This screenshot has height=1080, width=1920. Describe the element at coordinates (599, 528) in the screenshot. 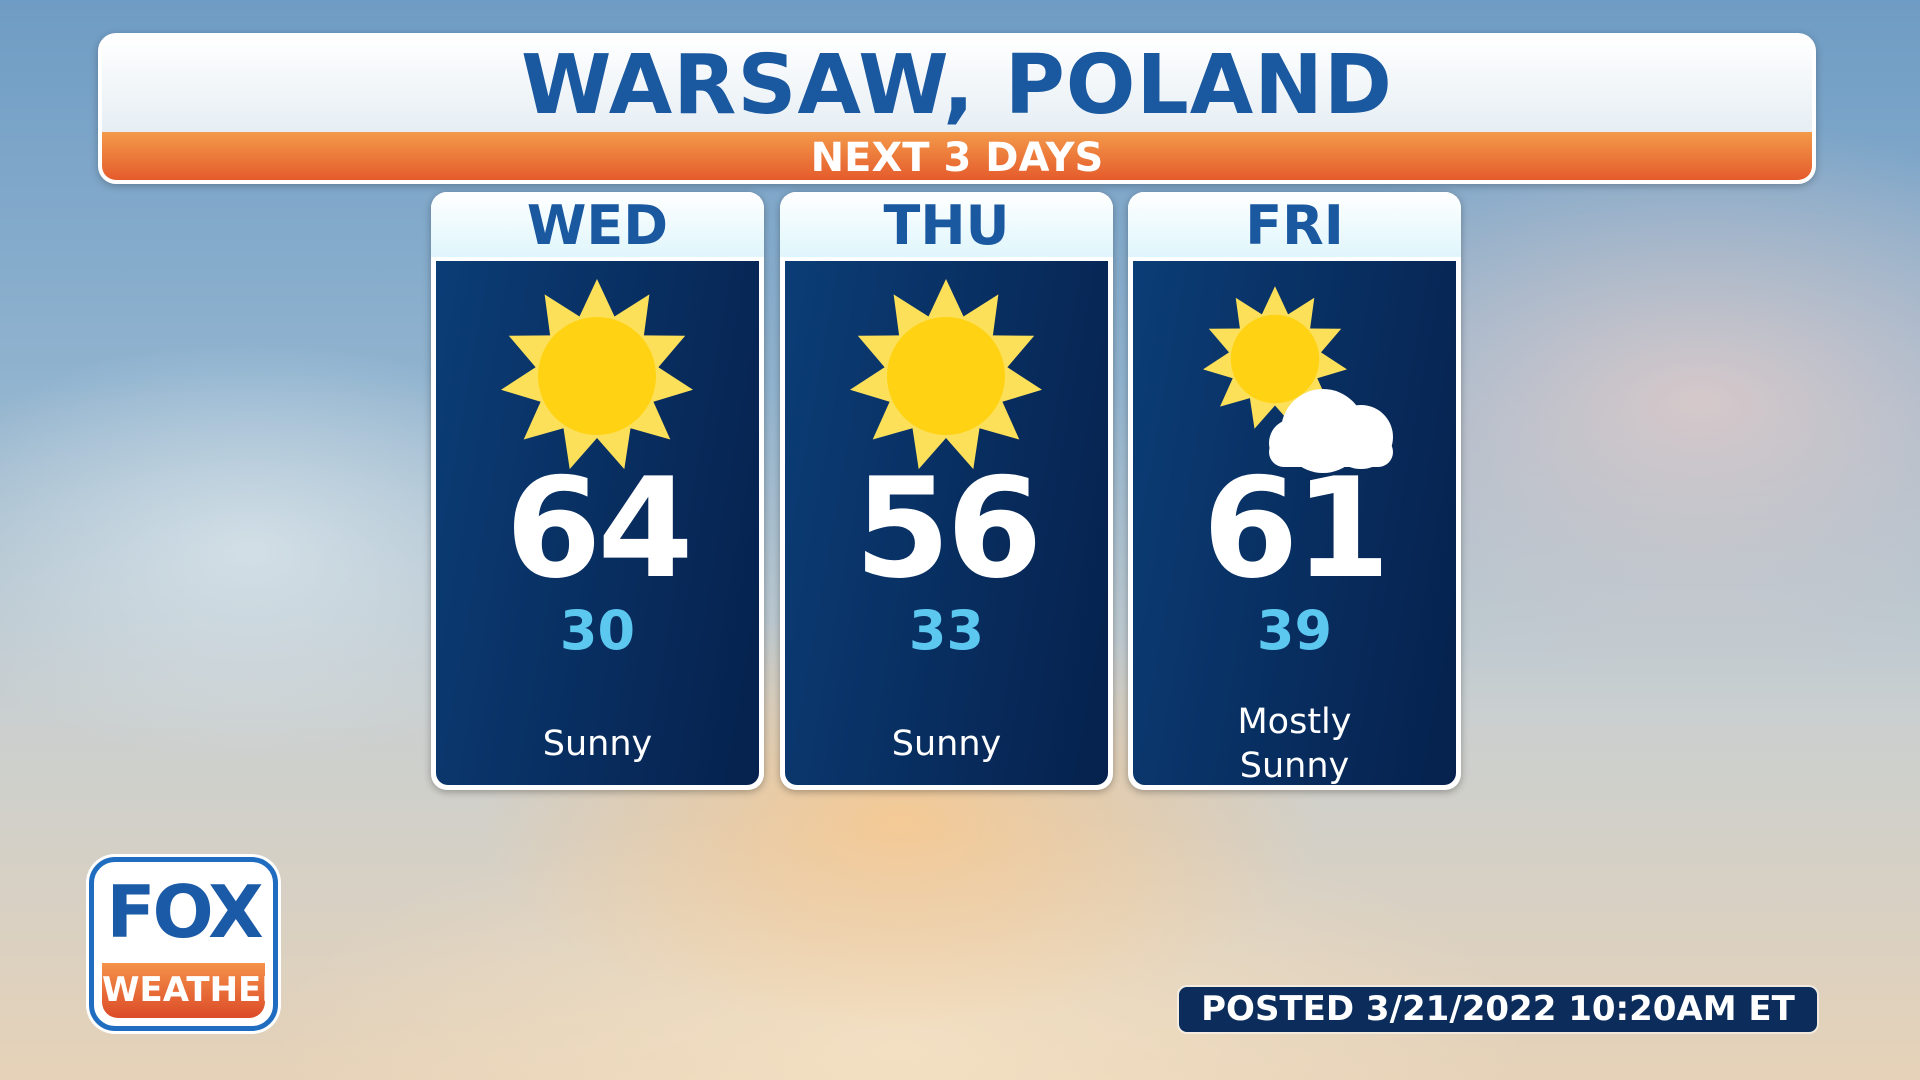

I see `high-temp: 64` at that location.